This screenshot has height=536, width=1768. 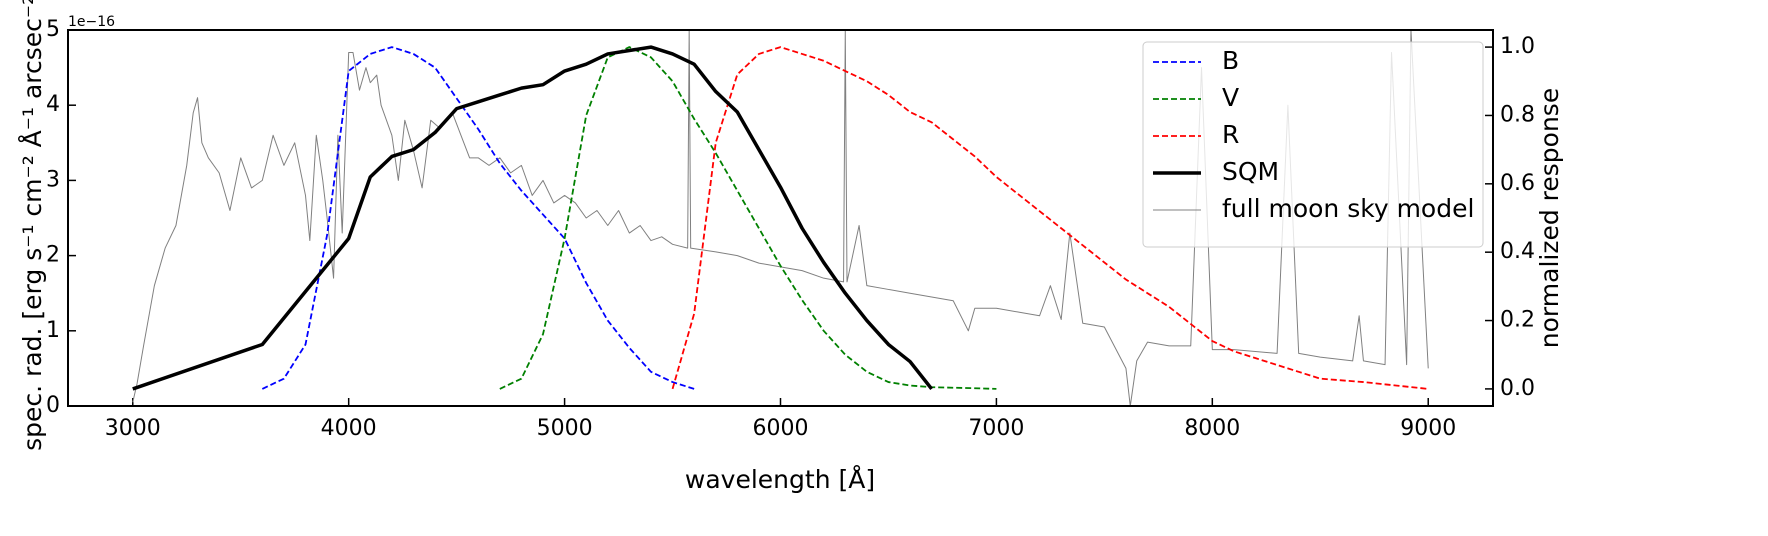 I want to click on y-tick-label: 3, so click(x=53, y=179).